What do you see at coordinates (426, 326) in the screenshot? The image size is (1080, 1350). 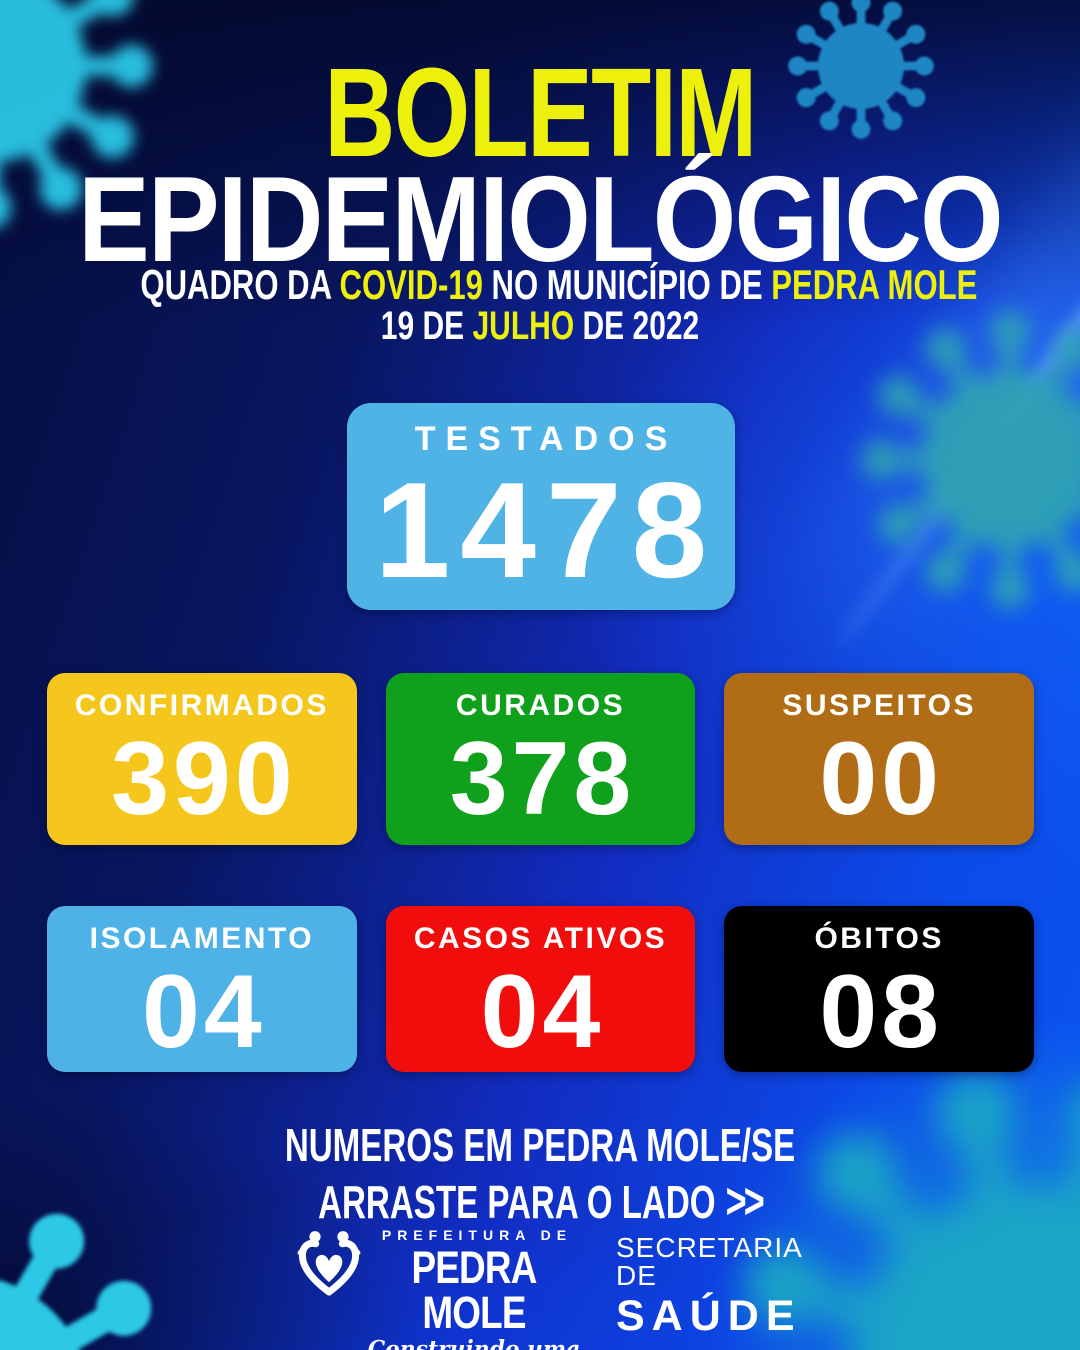 I see `date-part: 19 DE` at bounding box center [426, 326].